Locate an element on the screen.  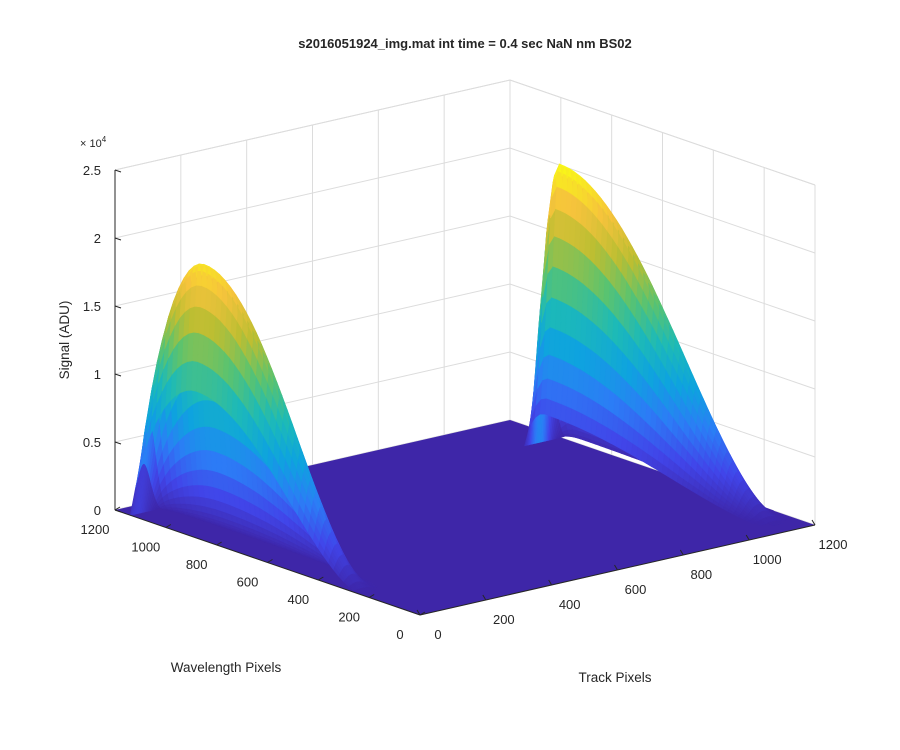
x-tick-label: 0 is located at coordinates (437, 634).